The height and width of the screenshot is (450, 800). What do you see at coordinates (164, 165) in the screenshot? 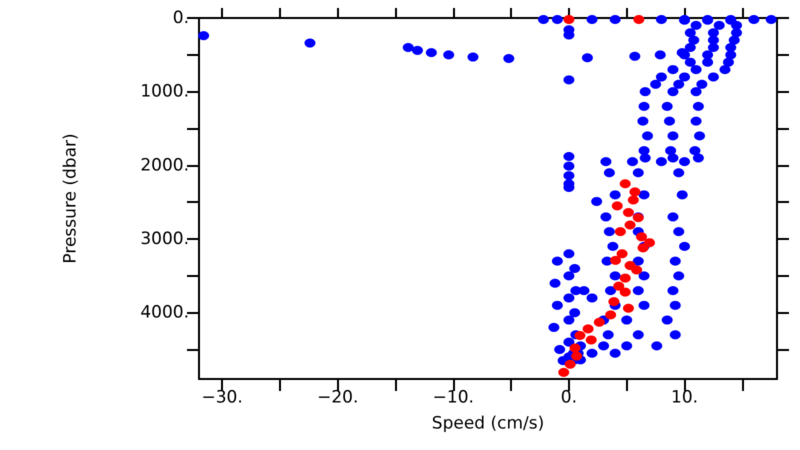
I see `y-tick-label: 2000.` at bounding box center [164, 165].